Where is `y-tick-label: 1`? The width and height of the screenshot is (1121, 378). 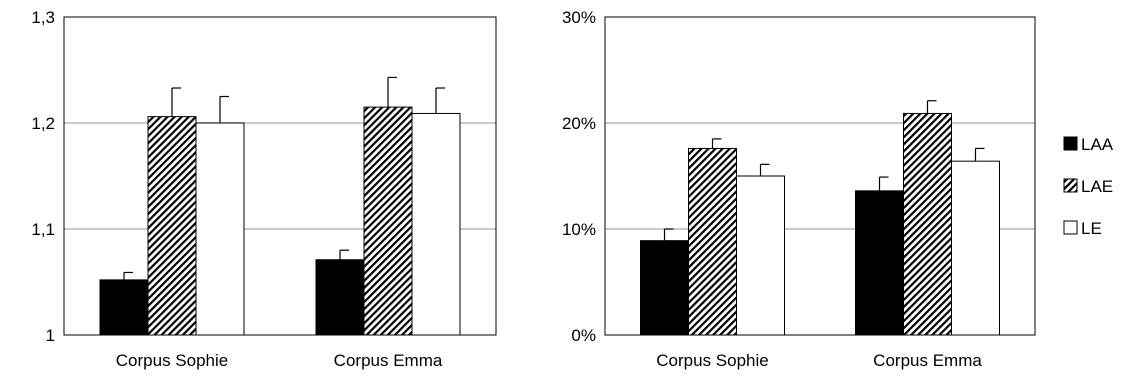
y-tick-label: 1 is located at coordinates (50, 335).